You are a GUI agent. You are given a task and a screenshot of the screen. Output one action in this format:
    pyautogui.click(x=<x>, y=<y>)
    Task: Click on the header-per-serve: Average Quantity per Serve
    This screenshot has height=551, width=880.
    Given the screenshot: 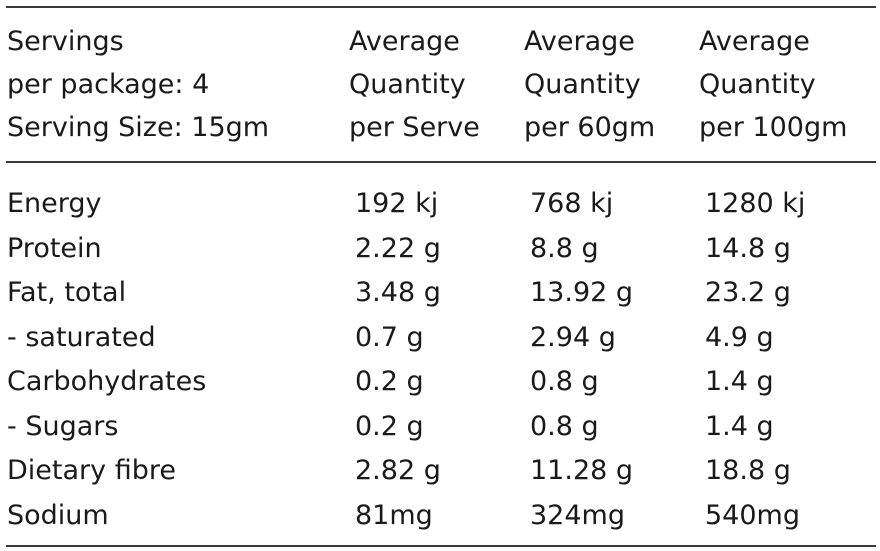 What is the action you would take?
    pyautogui.click(x=414, y=84)
    